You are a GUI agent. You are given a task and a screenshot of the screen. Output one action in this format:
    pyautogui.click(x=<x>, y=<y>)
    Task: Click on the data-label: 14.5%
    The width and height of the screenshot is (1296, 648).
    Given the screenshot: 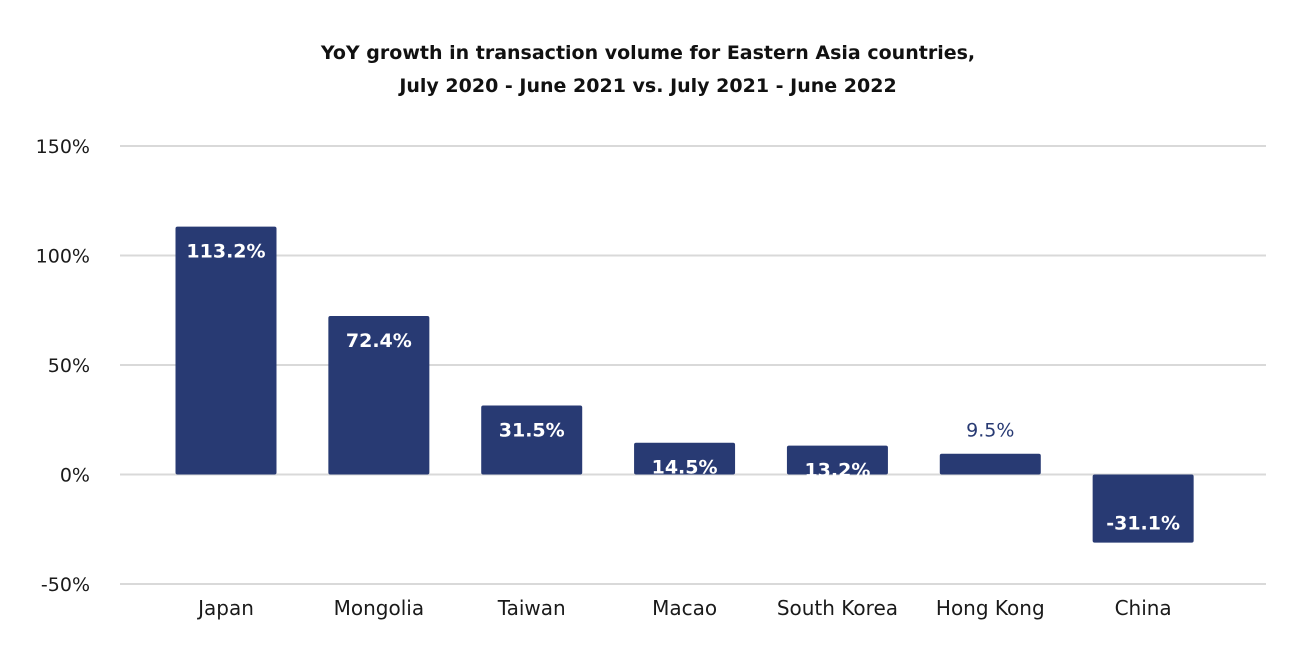 What is the action you would take?
    pyautogui.click(x=685, y=468)
    